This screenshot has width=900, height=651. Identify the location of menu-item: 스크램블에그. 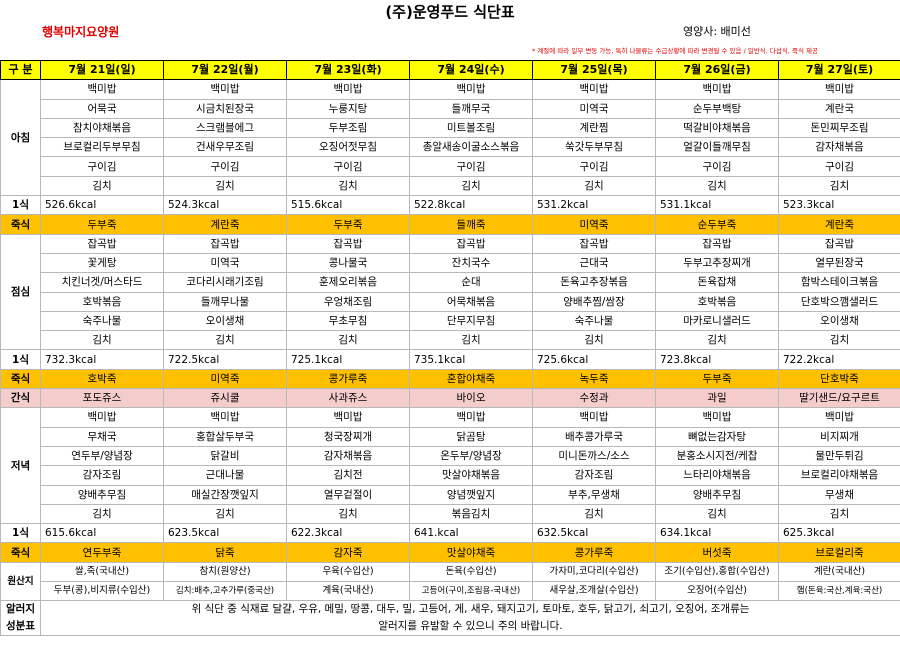
(225, 128).